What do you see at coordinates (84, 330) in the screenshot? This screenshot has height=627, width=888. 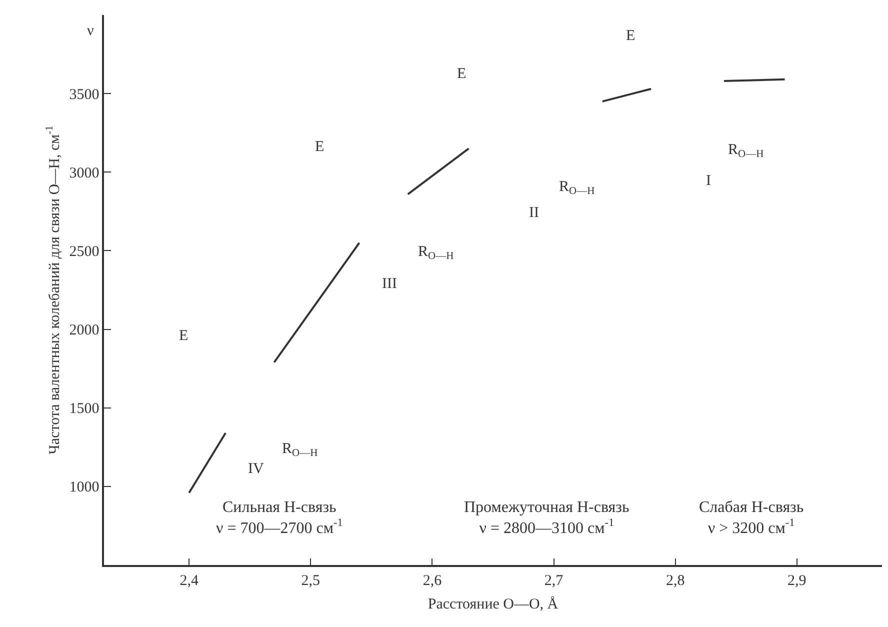 I see `y-tick-label: 2000` at bounding box center [84, 330].